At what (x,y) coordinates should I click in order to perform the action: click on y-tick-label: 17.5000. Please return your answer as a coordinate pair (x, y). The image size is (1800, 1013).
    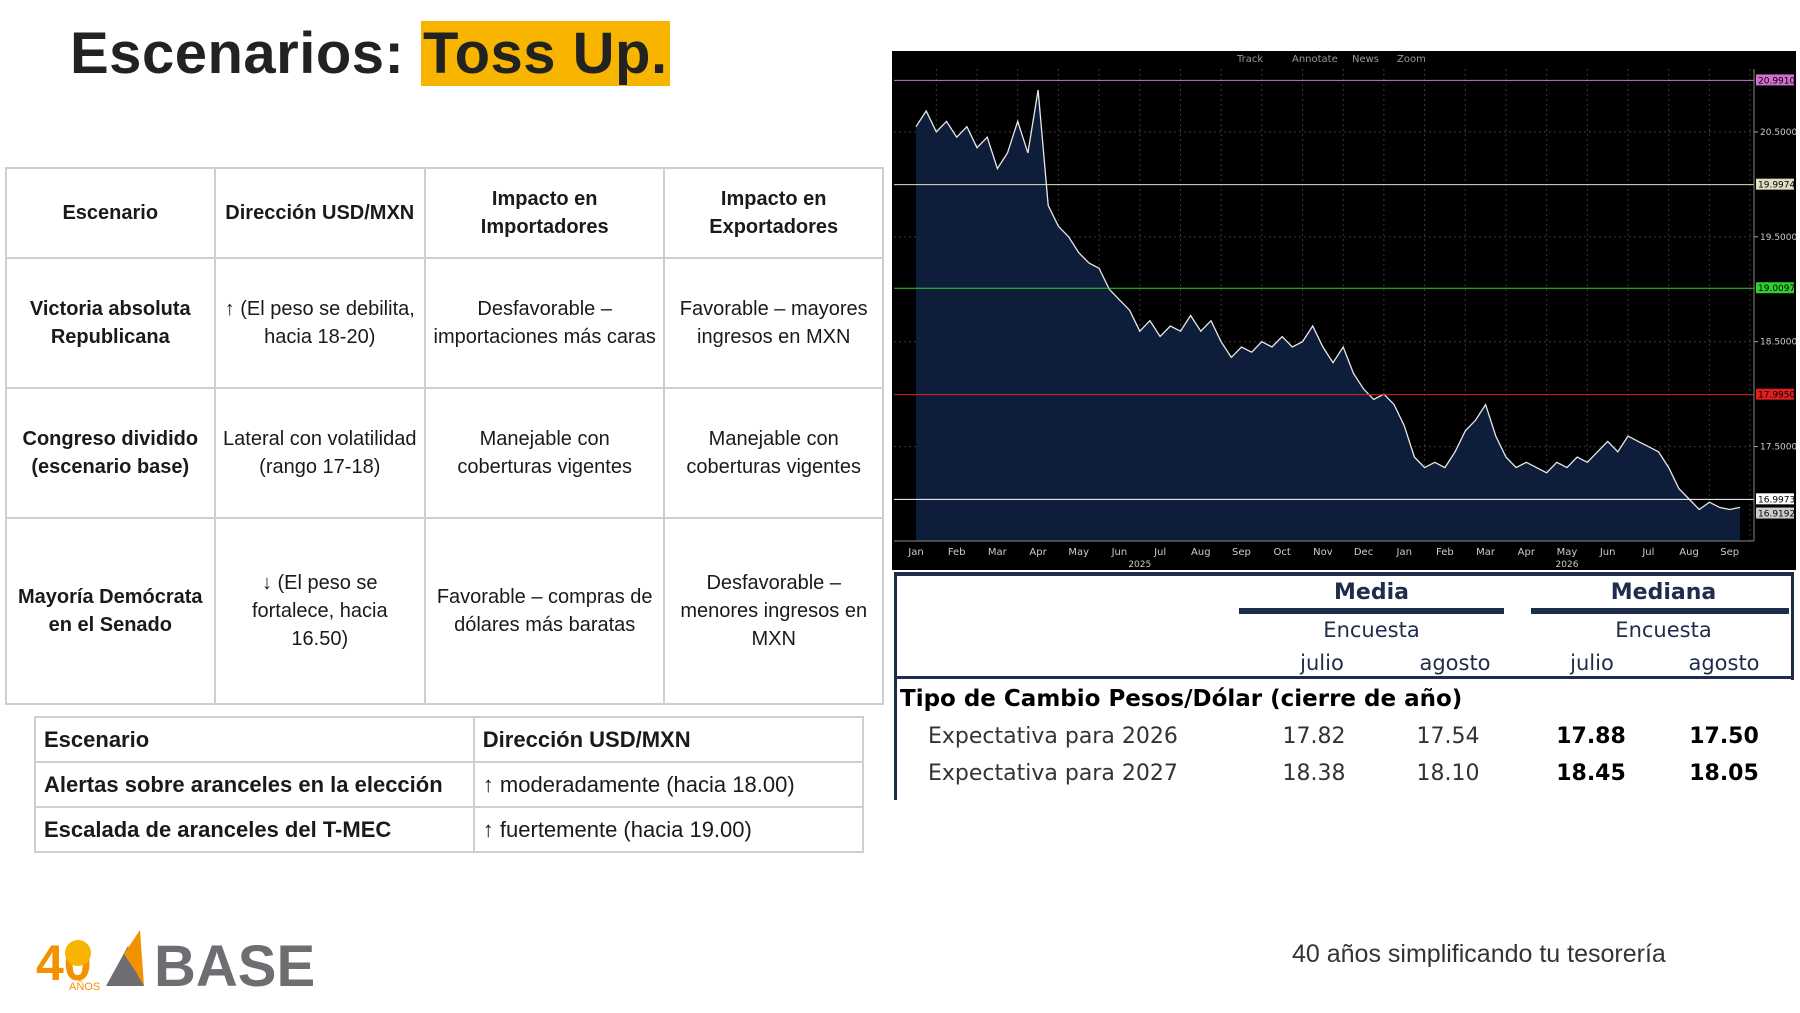
    Looking at the image, I should click on (1778, 448).